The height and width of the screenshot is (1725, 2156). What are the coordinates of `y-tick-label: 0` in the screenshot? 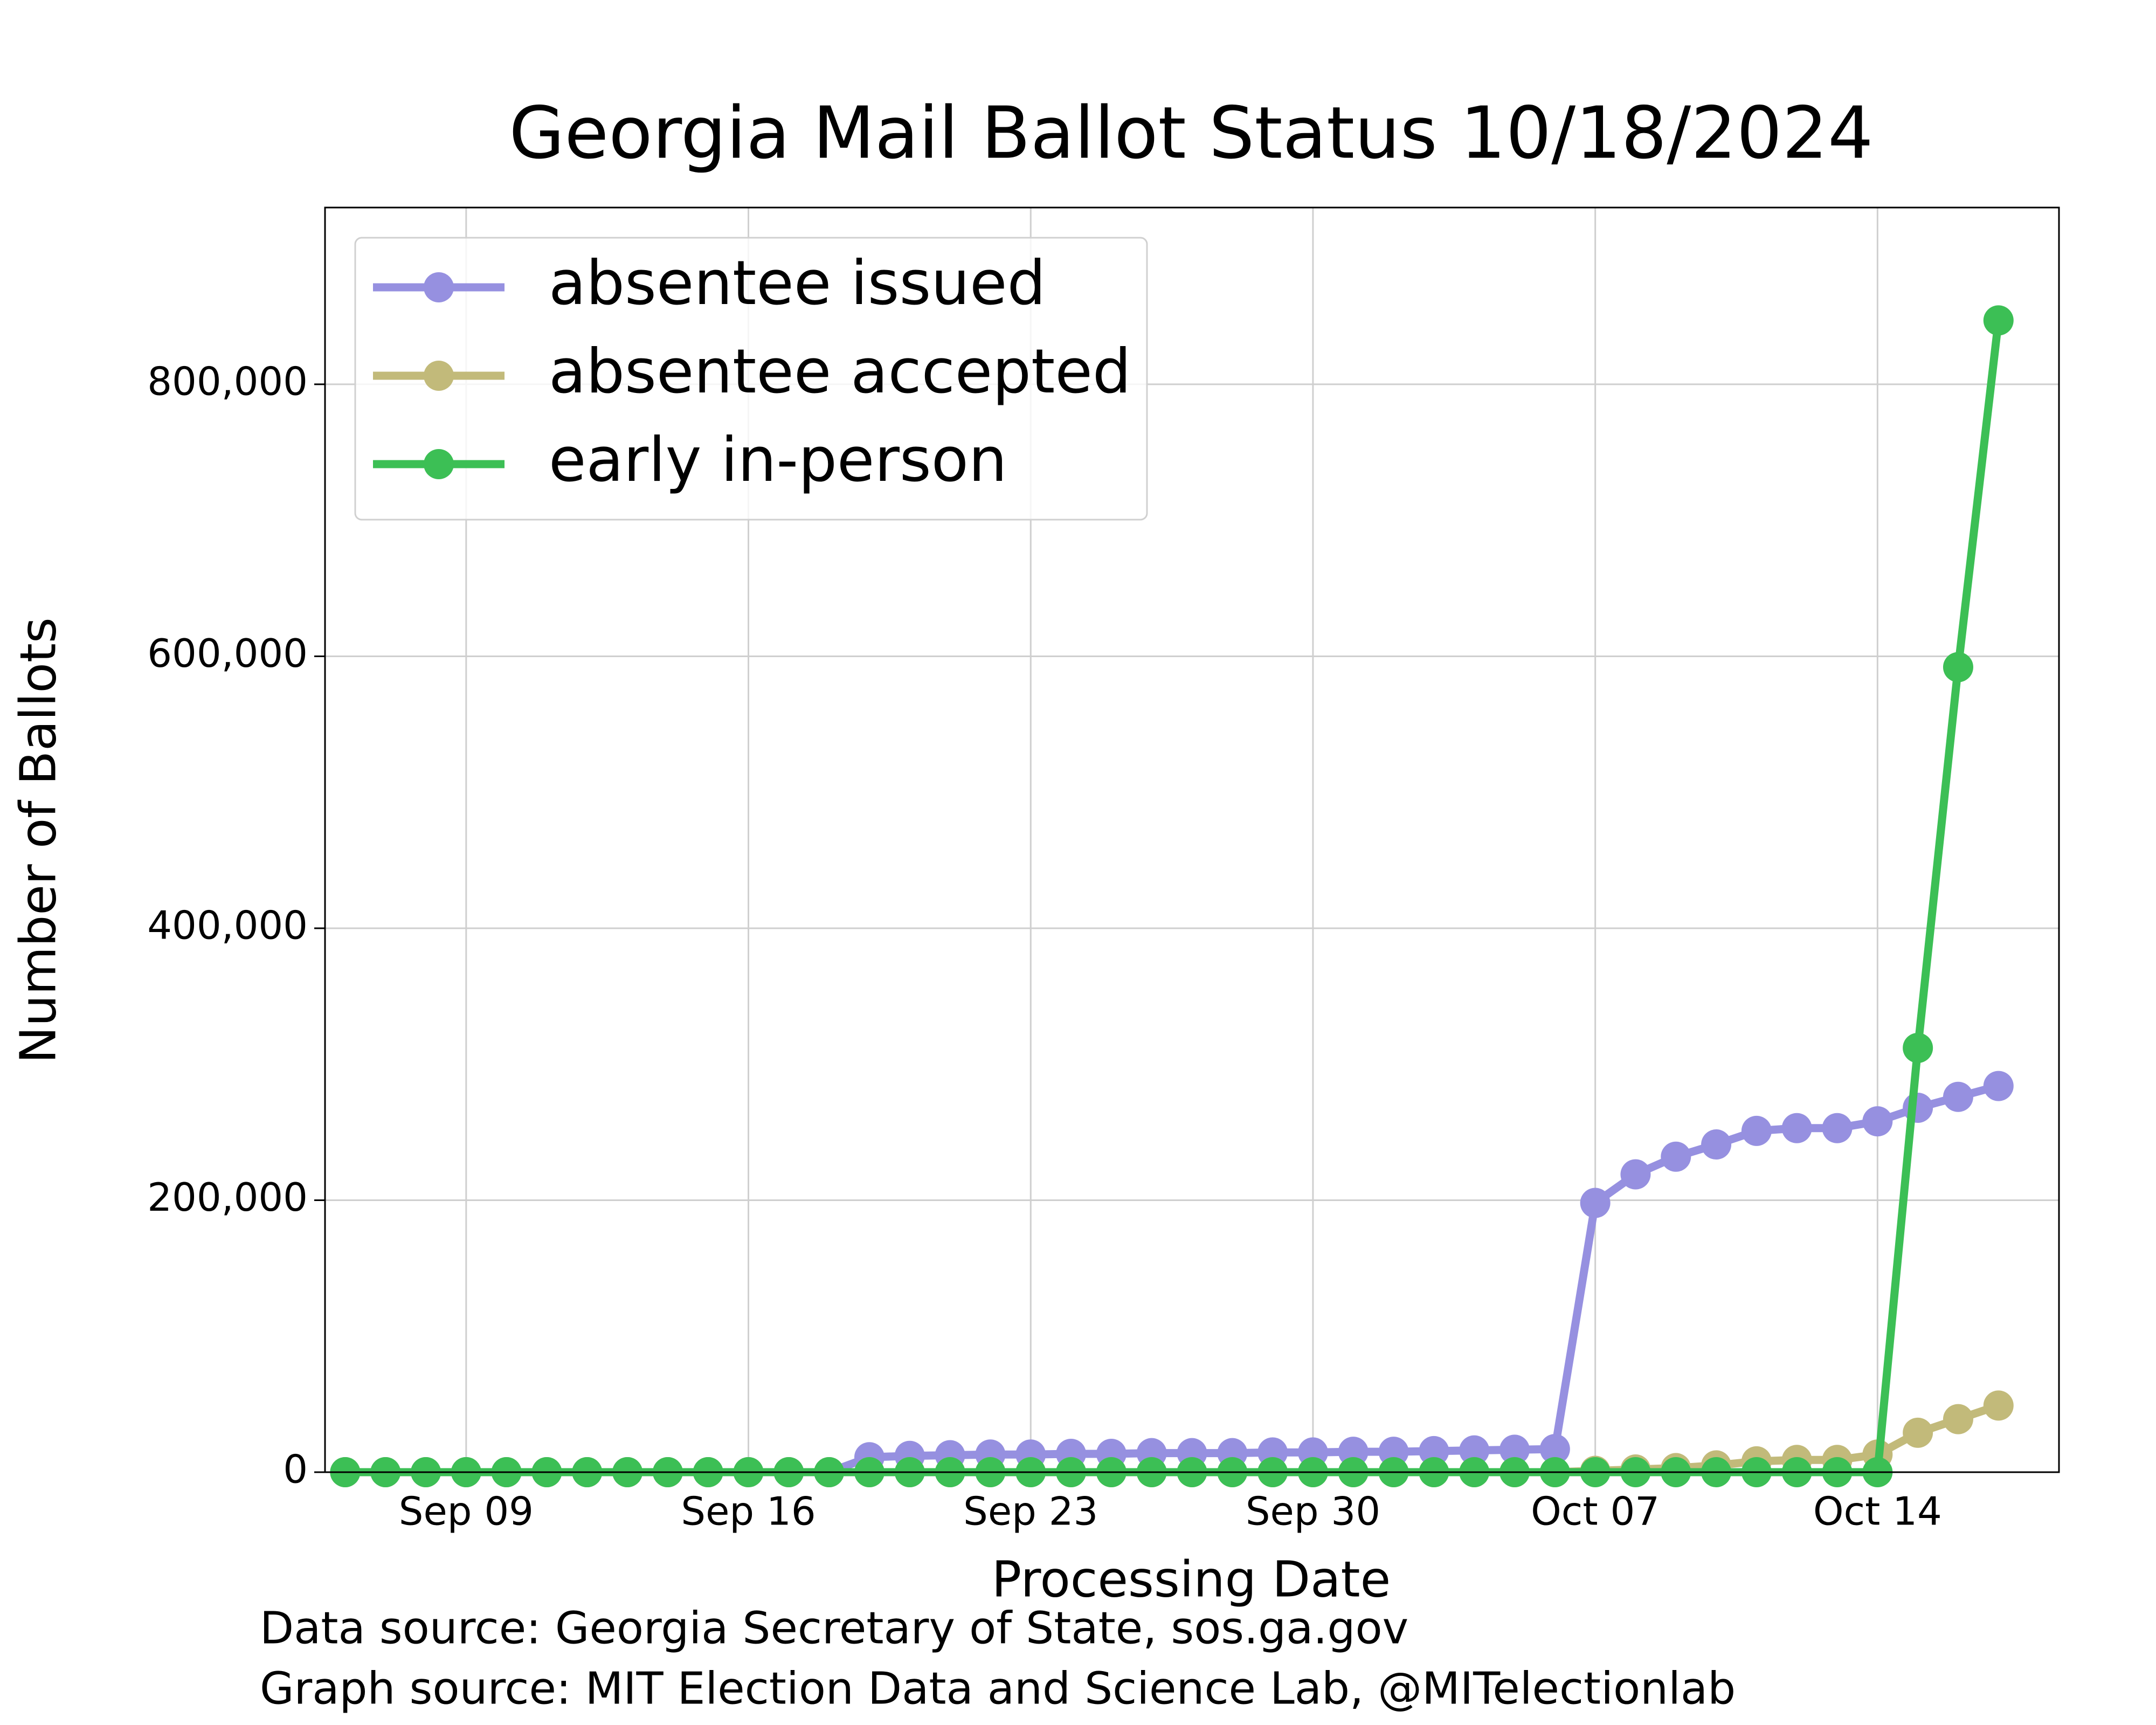 It's located at (296, 1469).